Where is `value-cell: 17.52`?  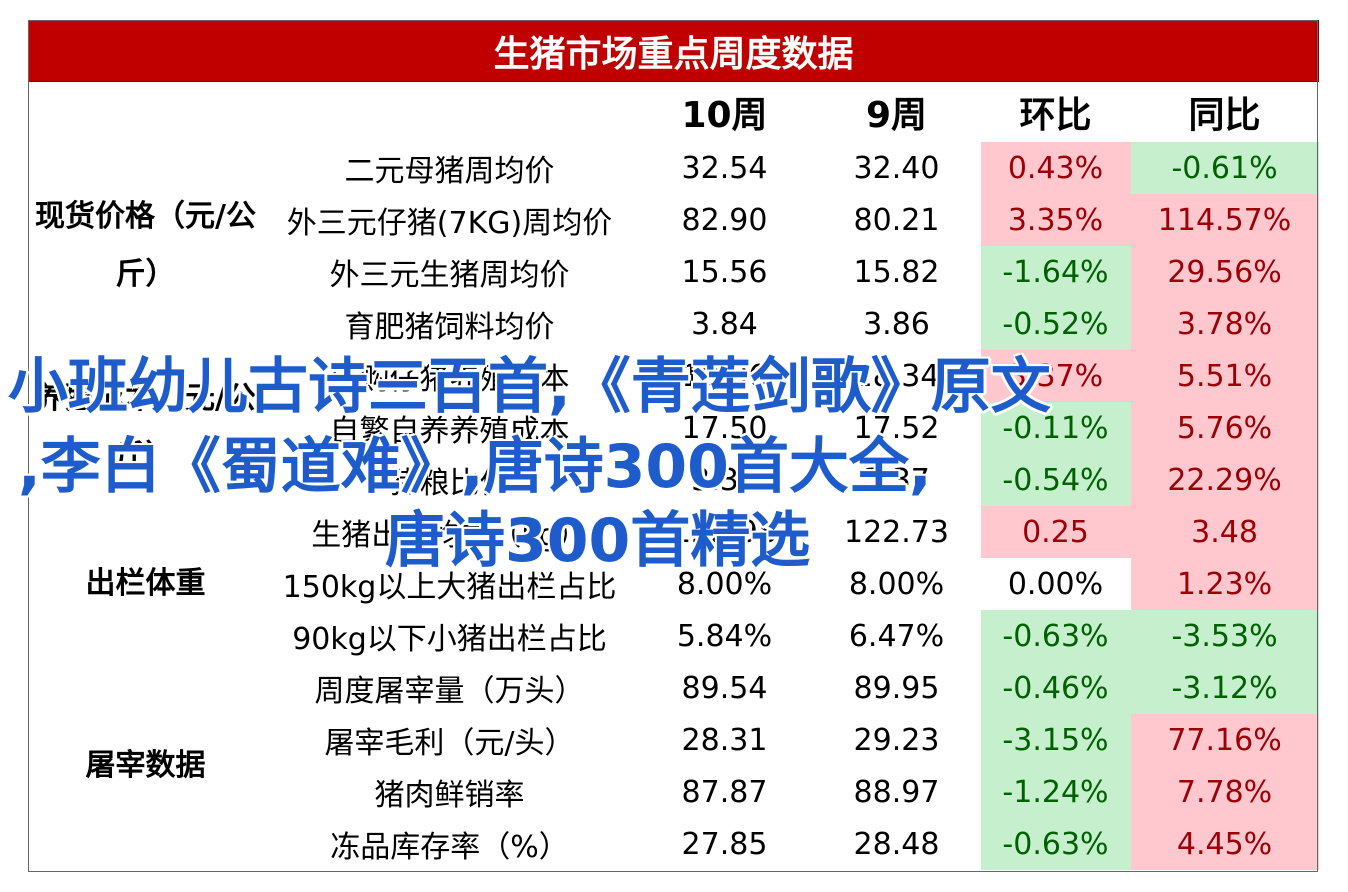
value-cell: 17.52 is located at coordinates (896, 428).